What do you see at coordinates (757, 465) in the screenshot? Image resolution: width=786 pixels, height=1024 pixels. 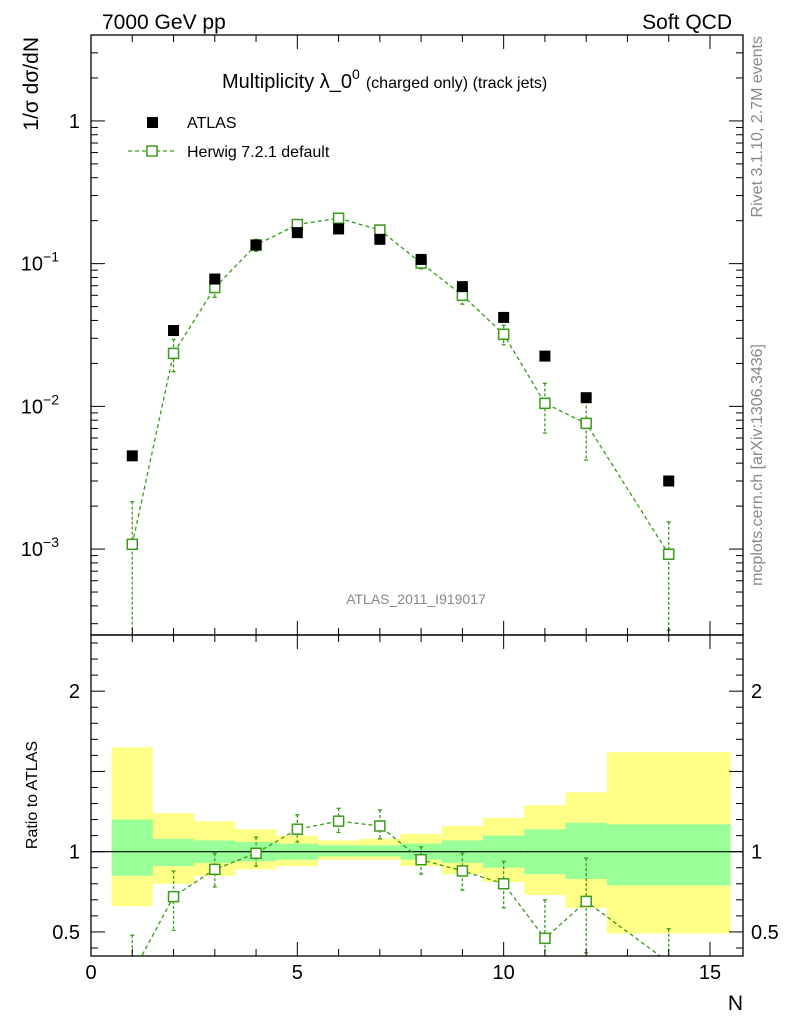 I see `mcplots-label: mcplots.cern.ch [arXiv:1306.3436]` at bounding box center [757, 465].